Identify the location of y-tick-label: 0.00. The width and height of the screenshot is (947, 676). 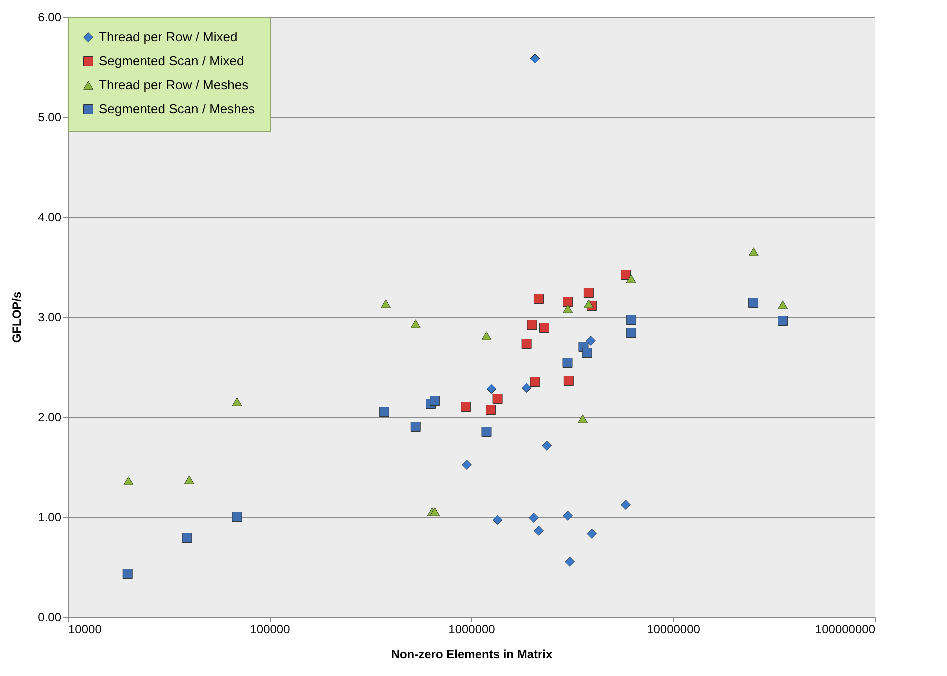
(50, 617).